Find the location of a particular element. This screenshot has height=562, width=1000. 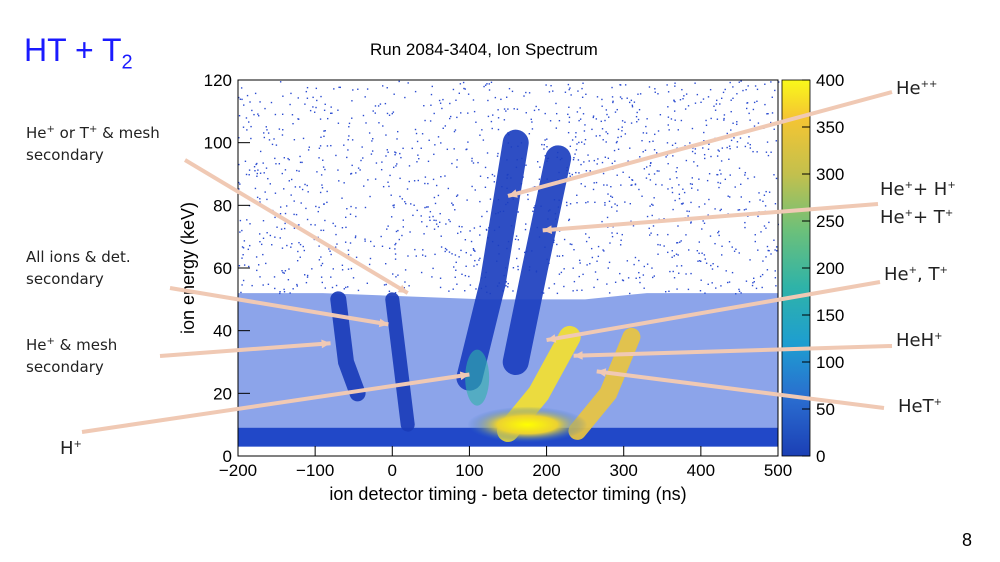

annotation-arrowhead is located at coordinates (402, 289).